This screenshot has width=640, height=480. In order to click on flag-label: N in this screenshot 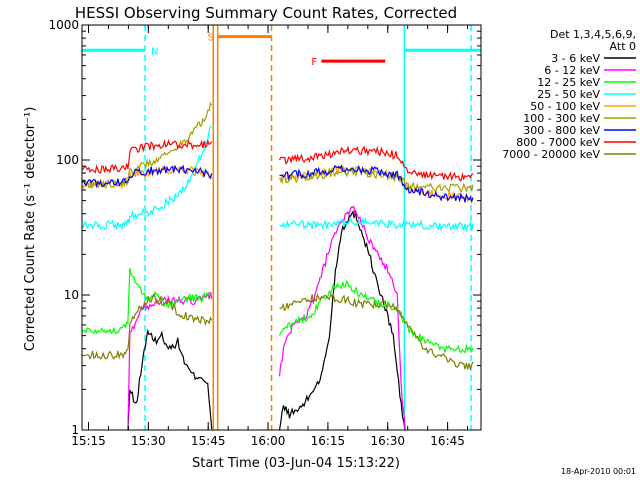, I will do `click(154, 51)`.